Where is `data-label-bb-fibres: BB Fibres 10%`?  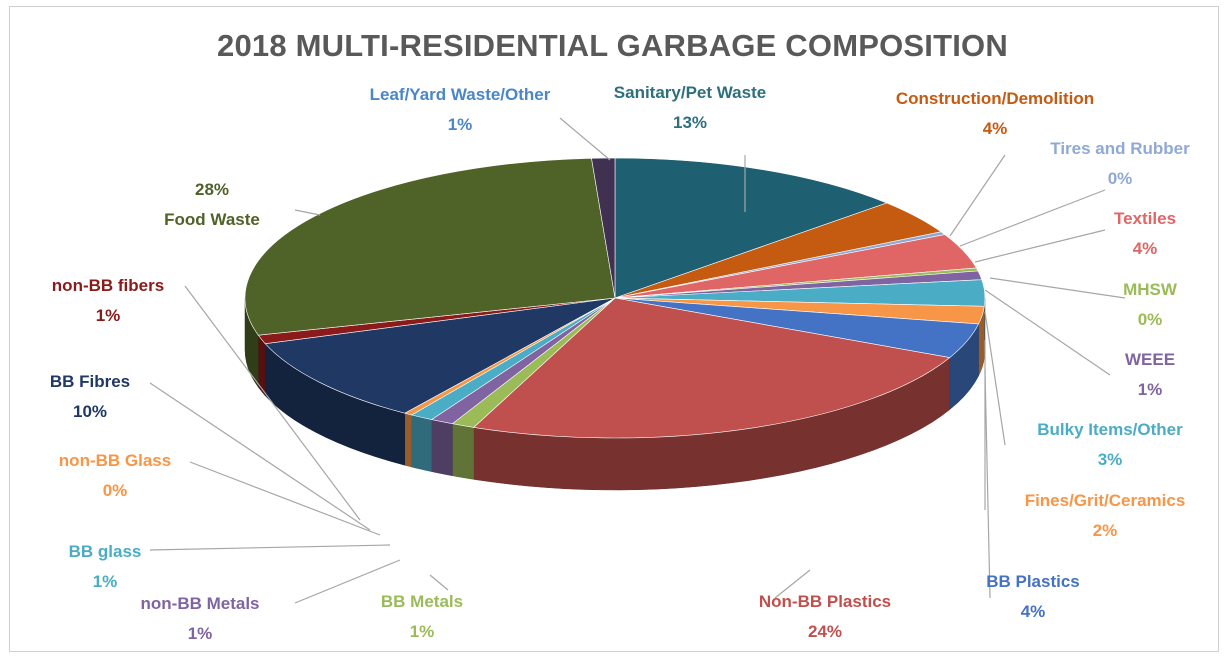 data-label-bb-fibres: BB Fibres 10% is located at coordinates (107, 397).